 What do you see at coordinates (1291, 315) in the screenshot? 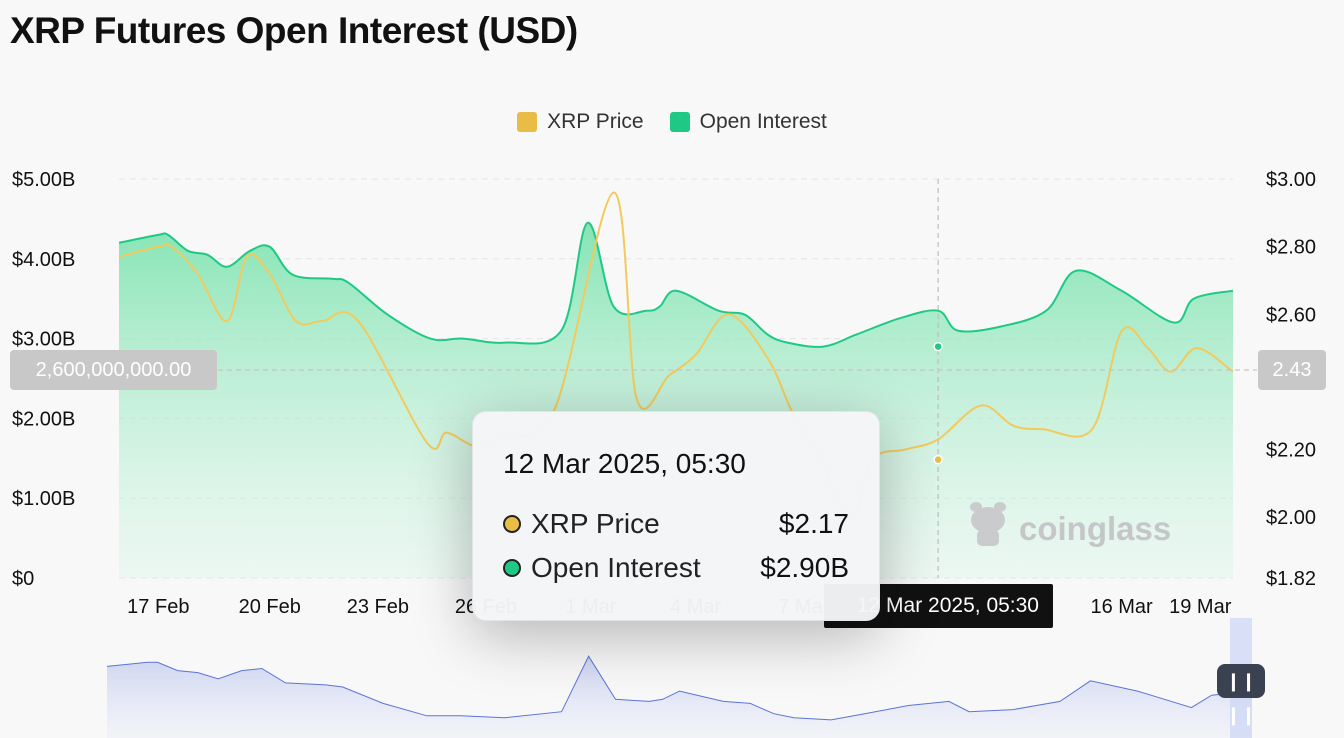
I see `right-axis-tick: $2.60` at bounding box center [1291, 315].